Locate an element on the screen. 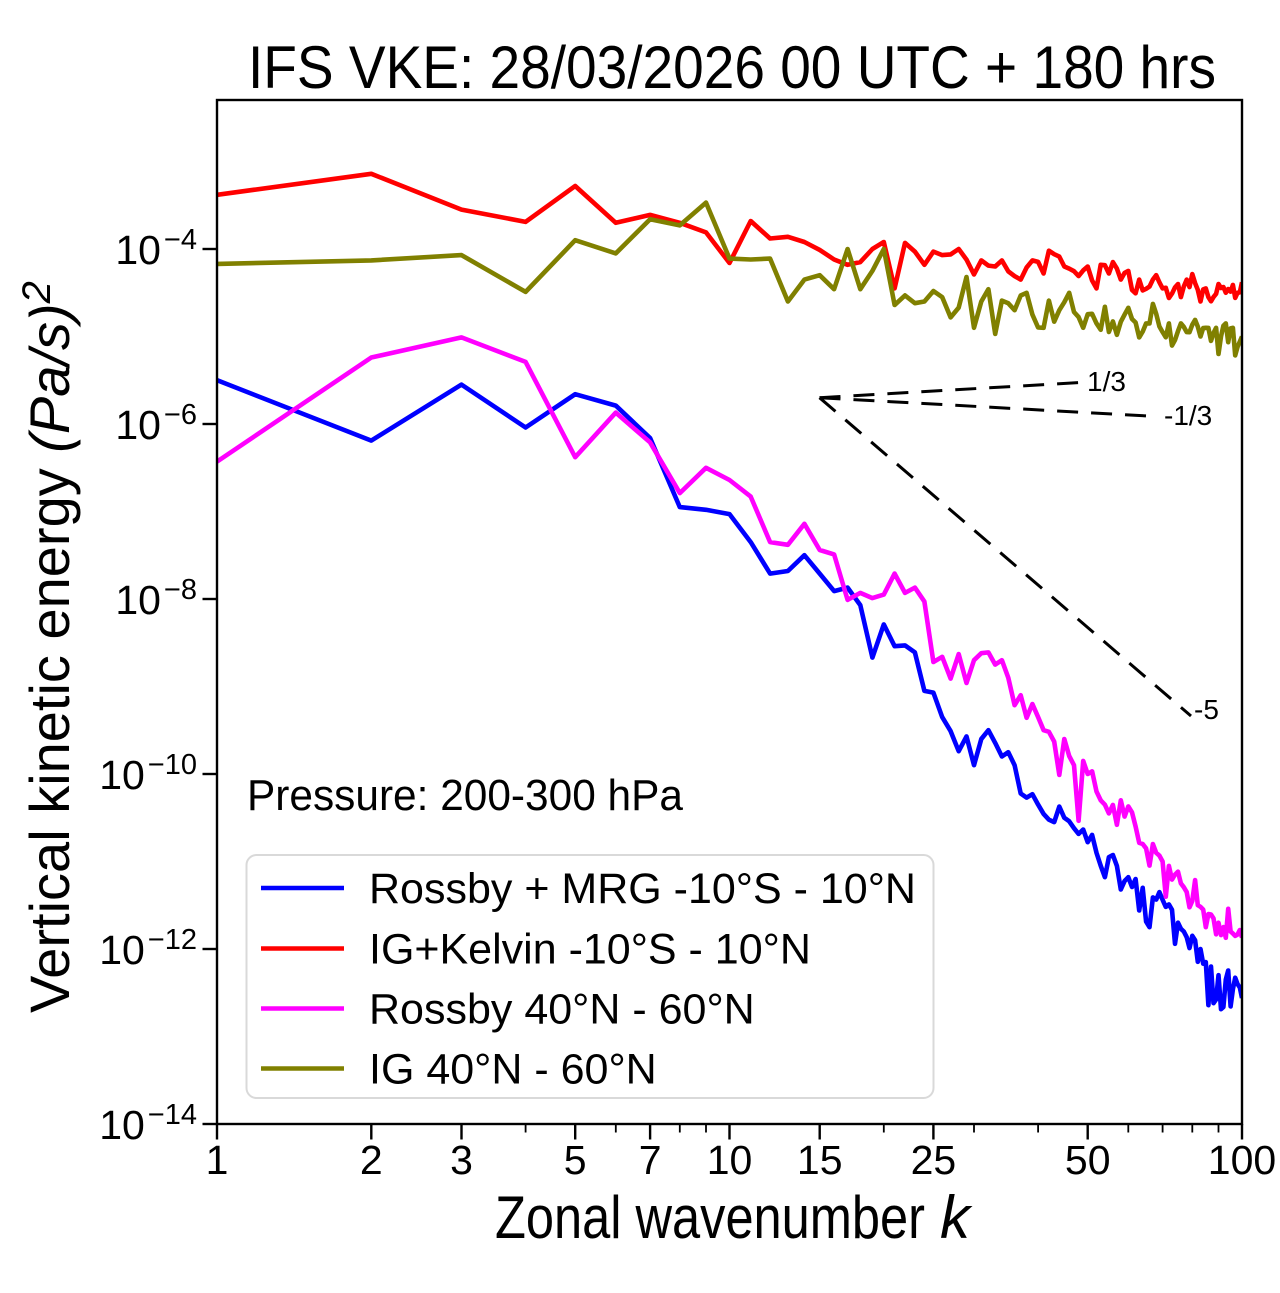 The image size is (1280, 1293). svg-text: 2 is located at coordinates (371, 1160).